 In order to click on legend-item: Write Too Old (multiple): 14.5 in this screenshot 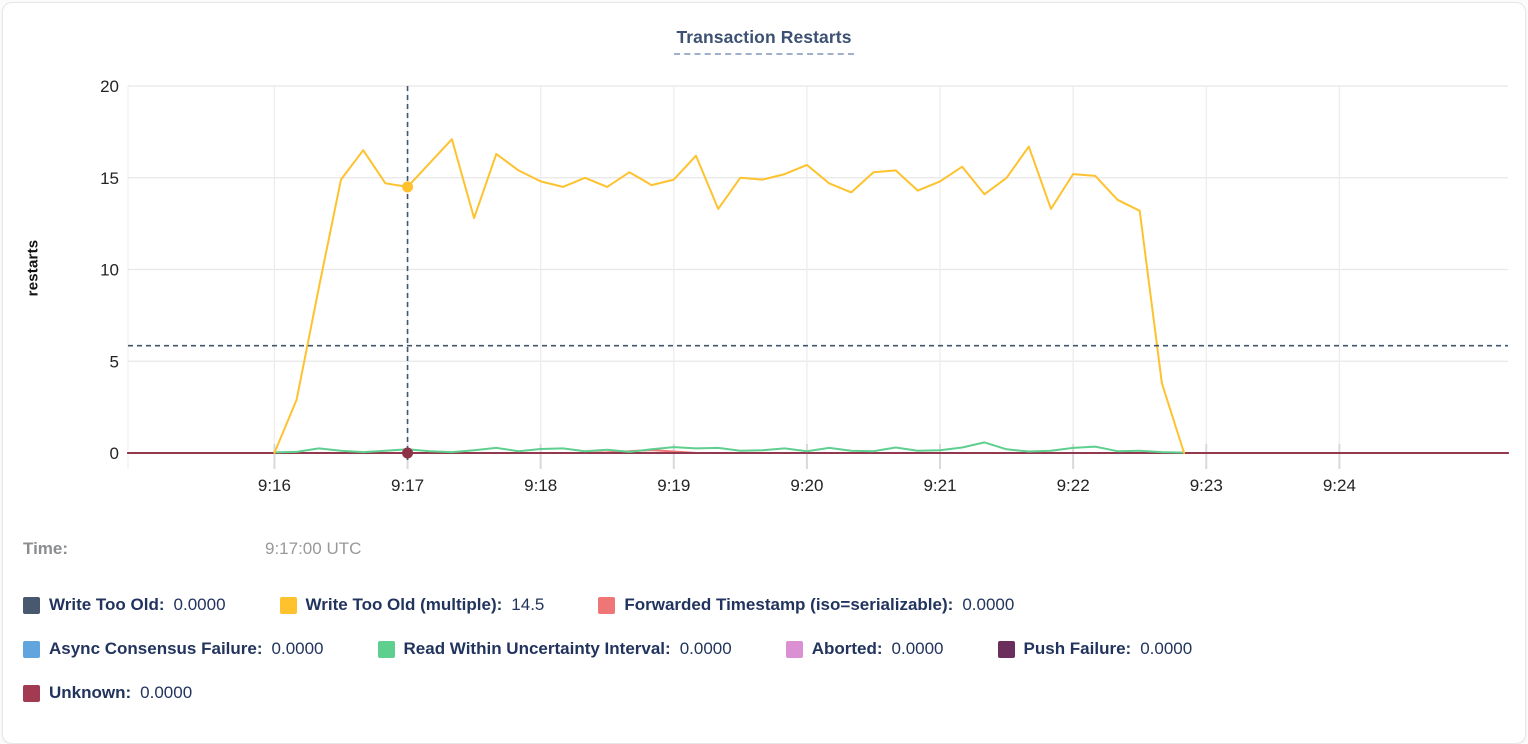, I will do `click(412, 605)`.